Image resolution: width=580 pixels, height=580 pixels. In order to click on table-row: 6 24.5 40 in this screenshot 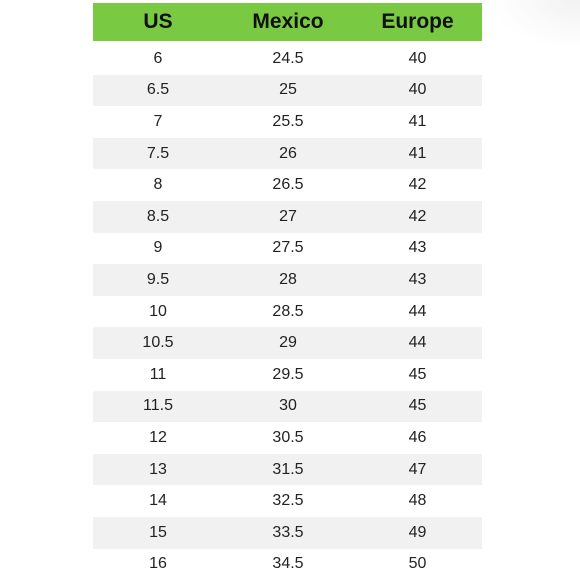, I will do `click(287, 59)`.